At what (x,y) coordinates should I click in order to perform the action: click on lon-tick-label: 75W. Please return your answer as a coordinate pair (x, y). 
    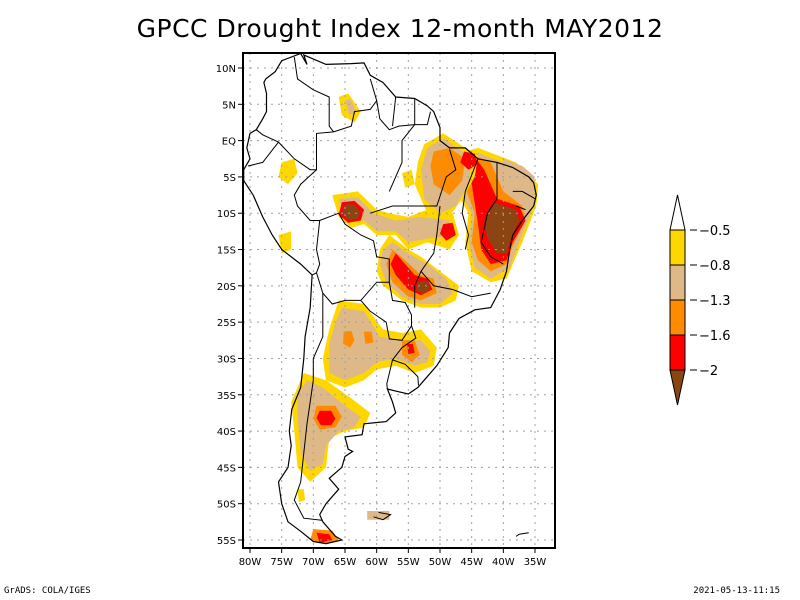
    Looking at the image, I should click on (281, 562).